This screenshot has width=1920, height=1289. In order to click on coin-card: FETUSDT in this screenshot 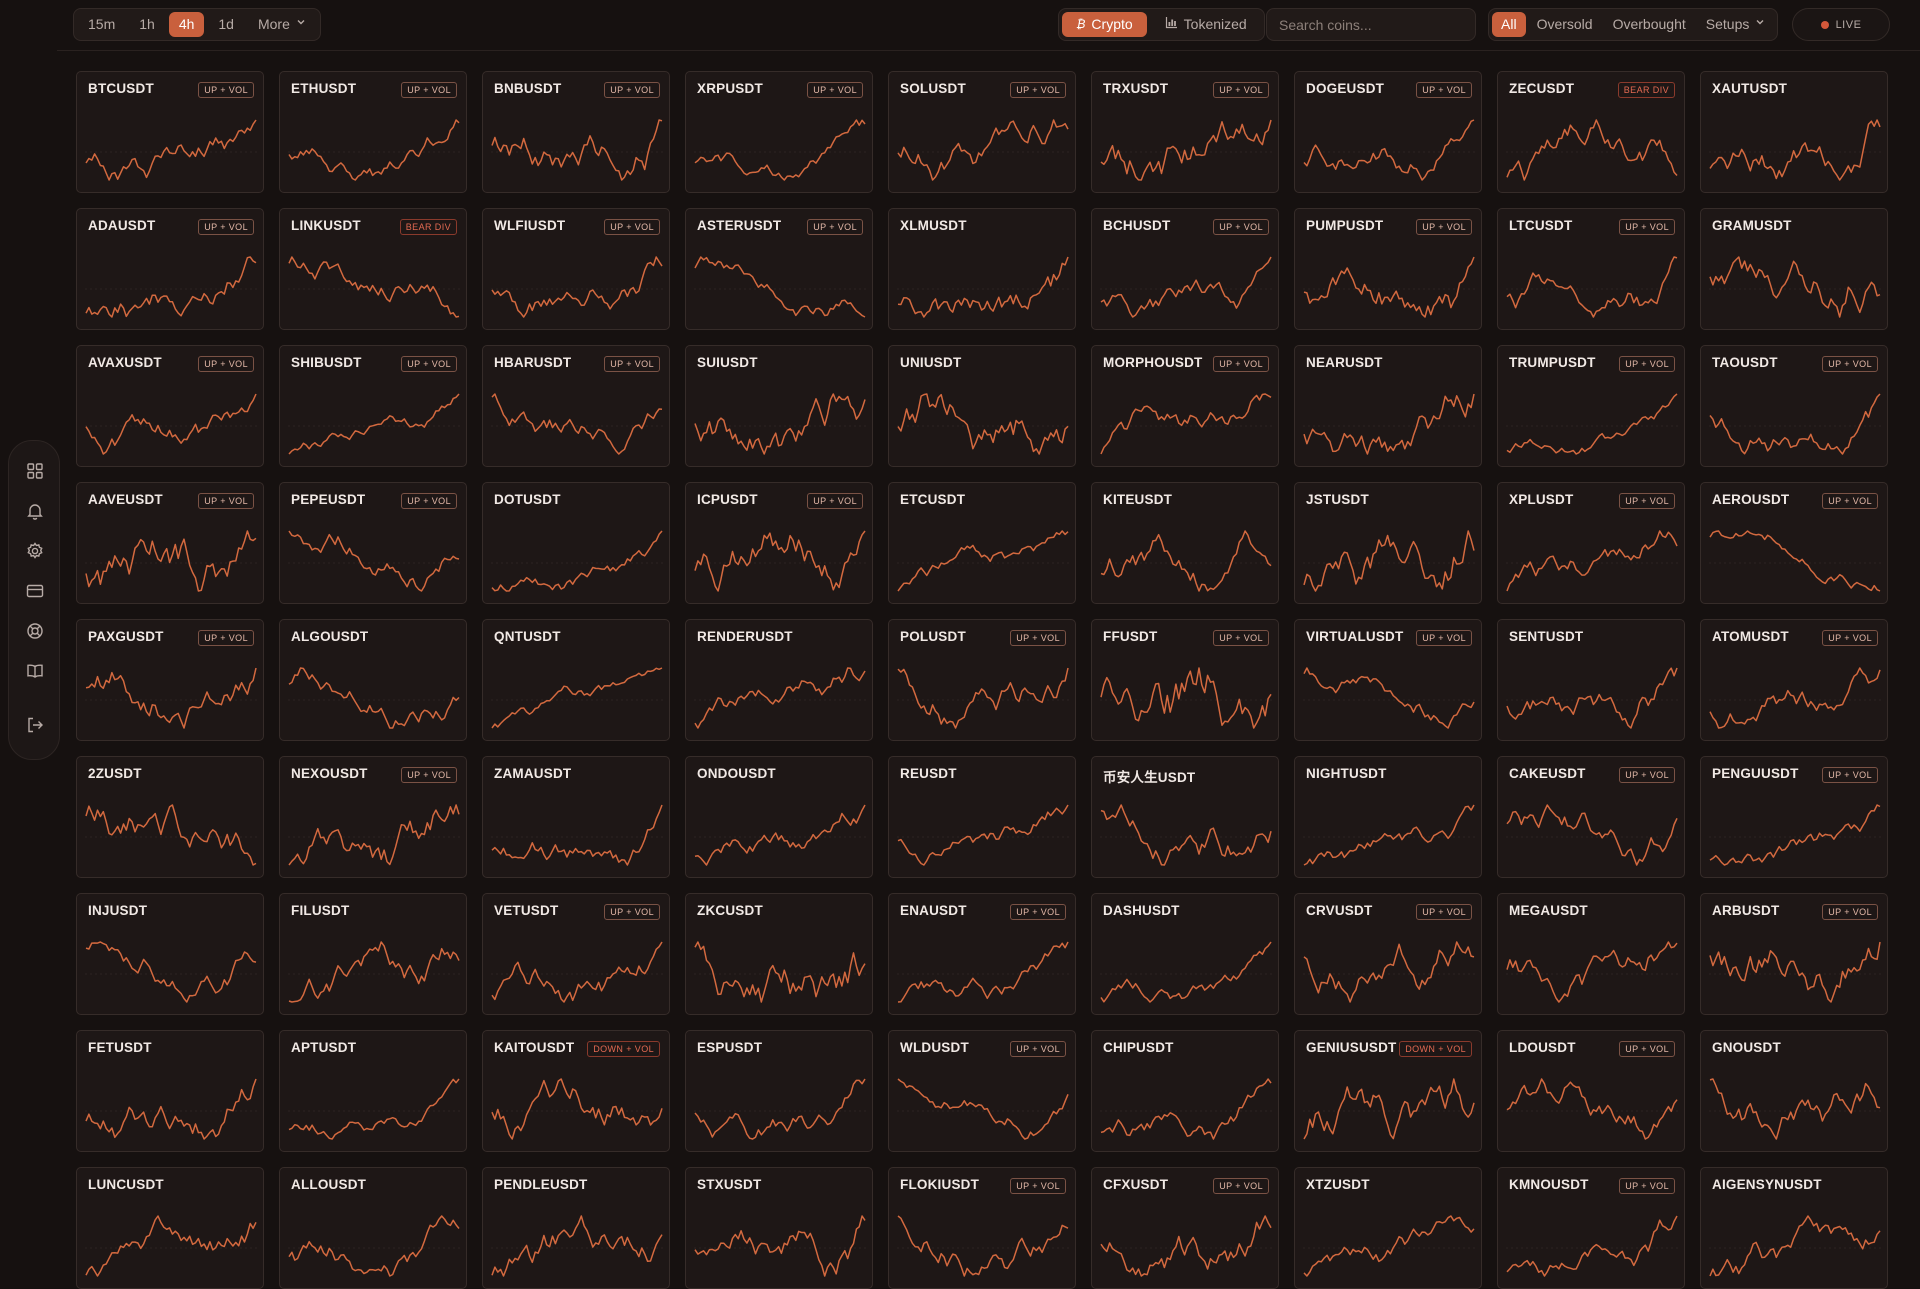, I will do `click(170, 1091)`.